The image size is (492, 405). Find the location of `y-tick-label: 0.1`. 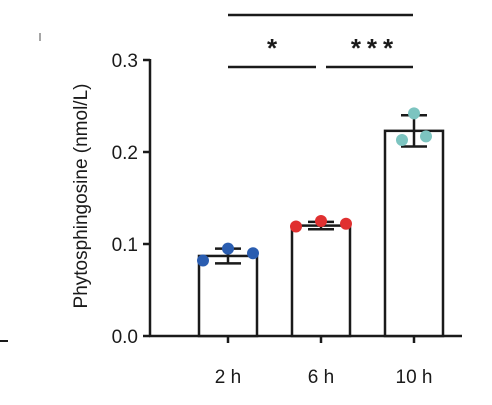

y-tick-label: 0.1 is located at coordinates (125, 245).